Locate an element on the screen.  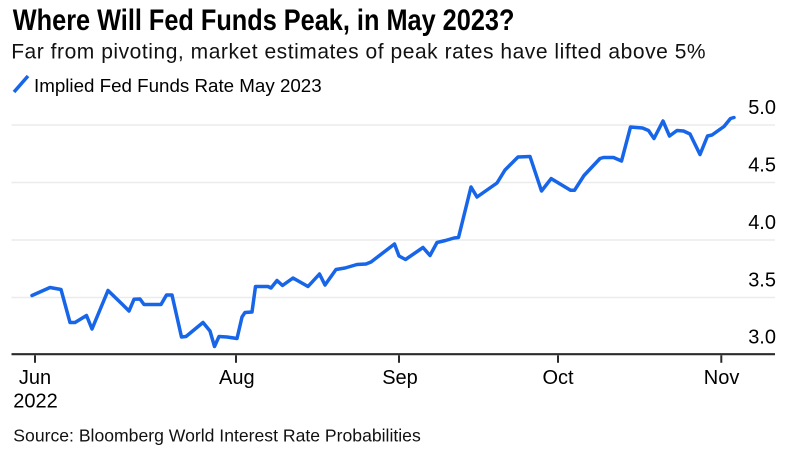
svg-text: Nov is located at coordinates (722, 378).